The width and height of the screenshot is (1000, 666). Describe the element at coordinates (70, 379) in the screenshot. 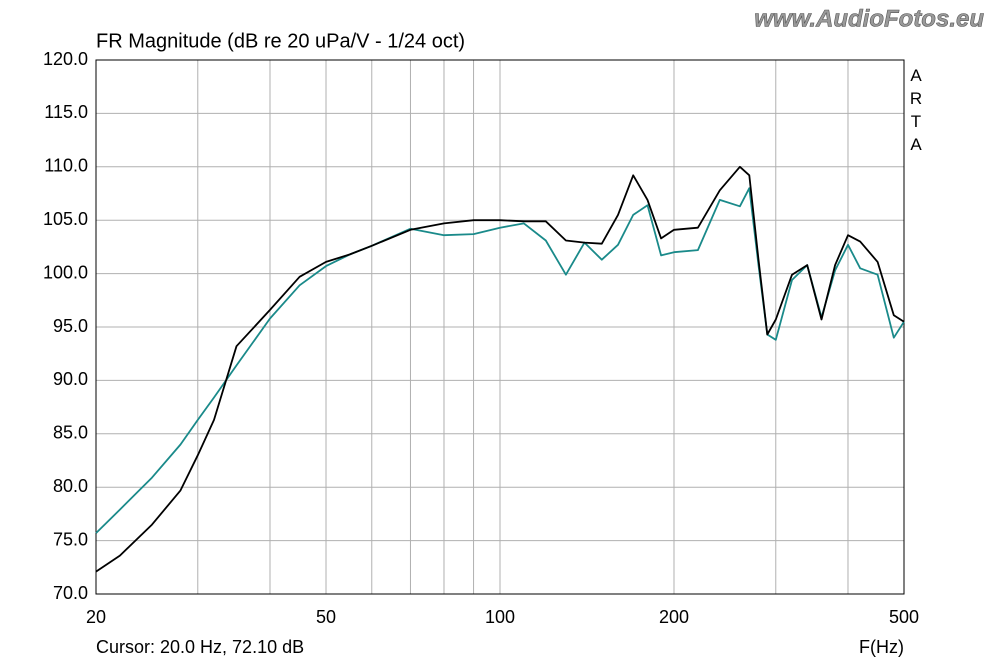

I see `y-tick-label: 90.0` at that location.